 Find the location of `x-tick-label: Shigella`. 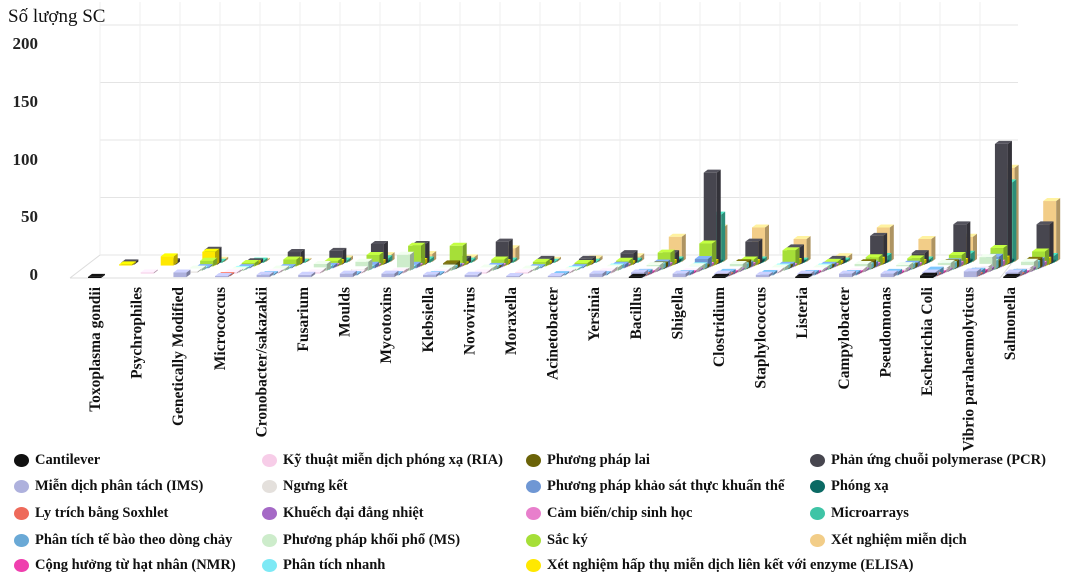

x-tick-label: Shigella is located at coordinates (677, 313).